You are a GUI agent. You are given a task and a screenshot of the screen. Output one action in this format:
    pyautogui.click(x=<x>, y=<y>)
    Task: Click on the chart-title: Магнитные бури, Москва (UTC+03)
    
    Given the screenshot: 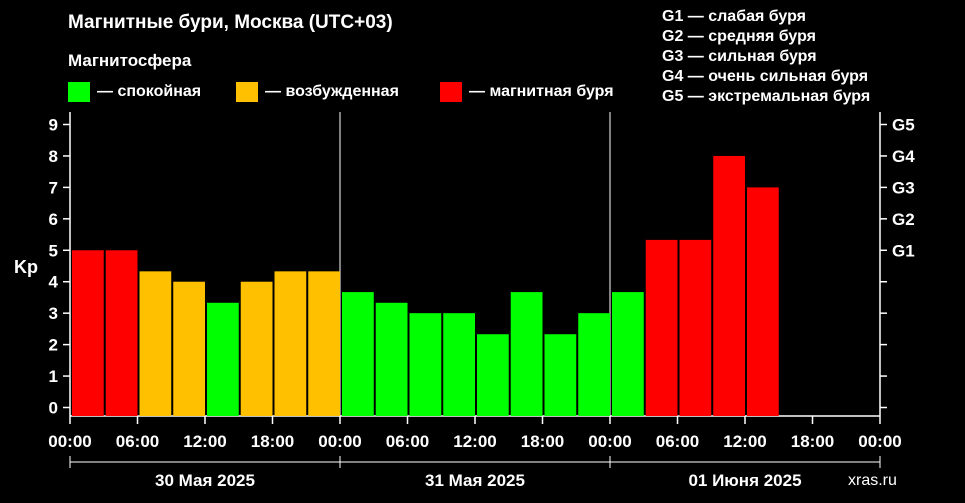 What is the action you would take?
    pyautogui.click(x=230, y=22)
    